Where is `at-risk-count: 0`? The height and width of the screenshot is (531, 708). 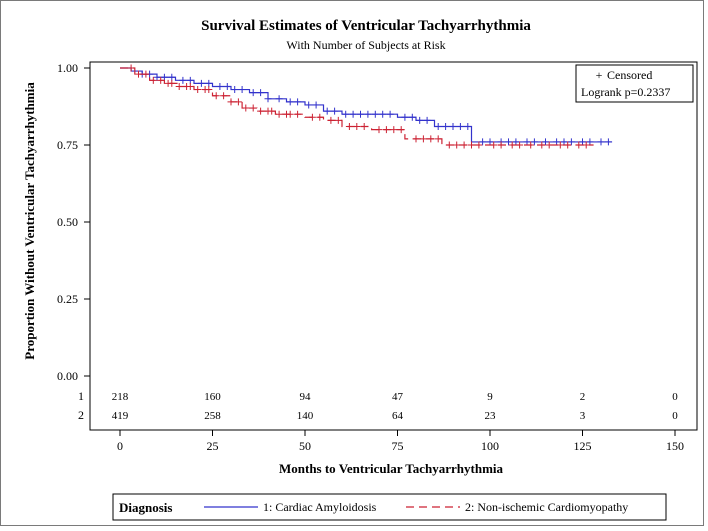 at-risk-count: 0 is located at coordinates (675, 397).